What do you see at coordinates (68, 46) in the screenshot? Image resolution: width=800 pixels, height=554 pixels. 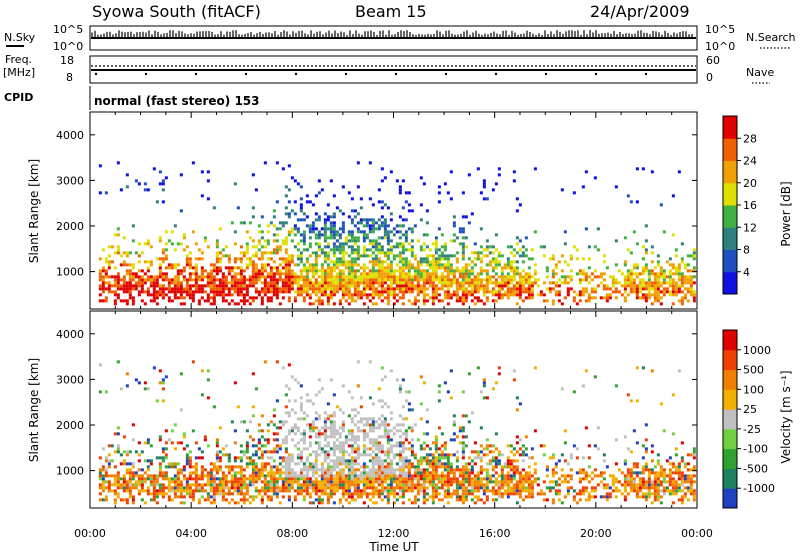 I see `nsky-tick-bottom: 10^0` at bounding box center [68, 46].